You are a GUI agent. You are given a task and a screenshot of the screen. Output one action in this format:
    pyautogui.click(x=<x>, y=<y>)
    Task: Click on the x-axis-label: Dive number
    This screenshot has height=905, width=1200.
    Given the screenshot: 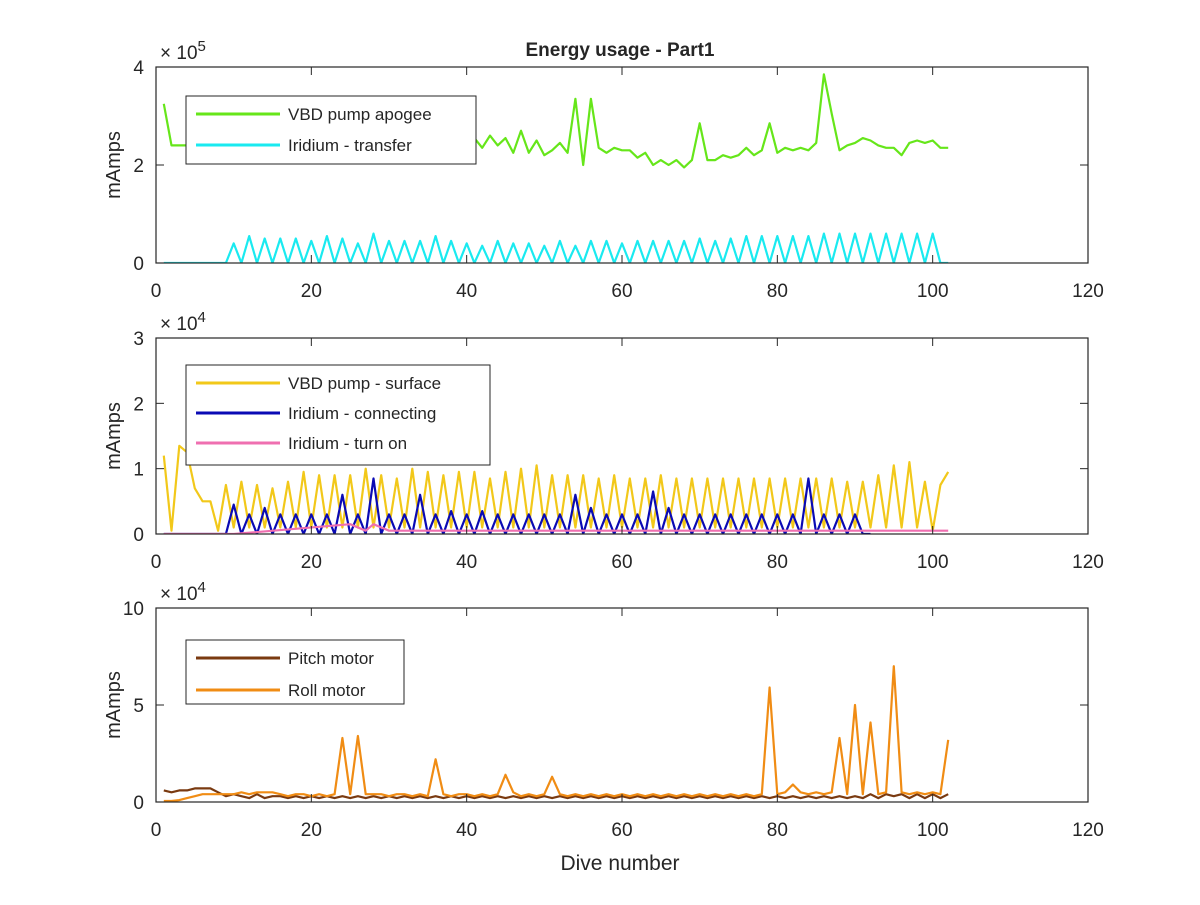 What is the action you would take?
    pyautogui.click(x=619, y=863)
    